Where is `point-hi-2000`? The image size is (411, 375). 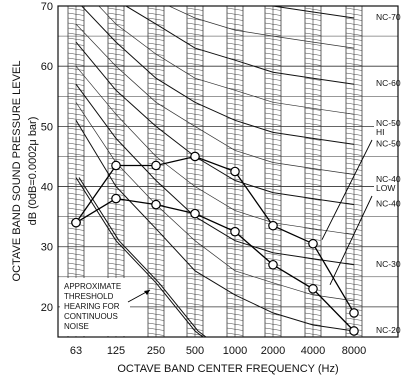
point-hi-2000 is located at coordinates (273, 225).